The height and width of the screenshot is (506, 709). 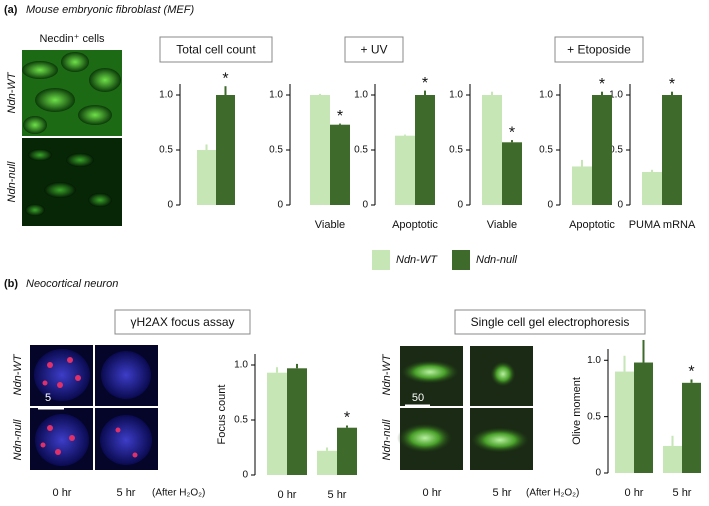 What do you see at coordinates (72, 39) in the screenshot?
I see `image-title: Necdin⁺ cells` at bounding box center [72, 39].